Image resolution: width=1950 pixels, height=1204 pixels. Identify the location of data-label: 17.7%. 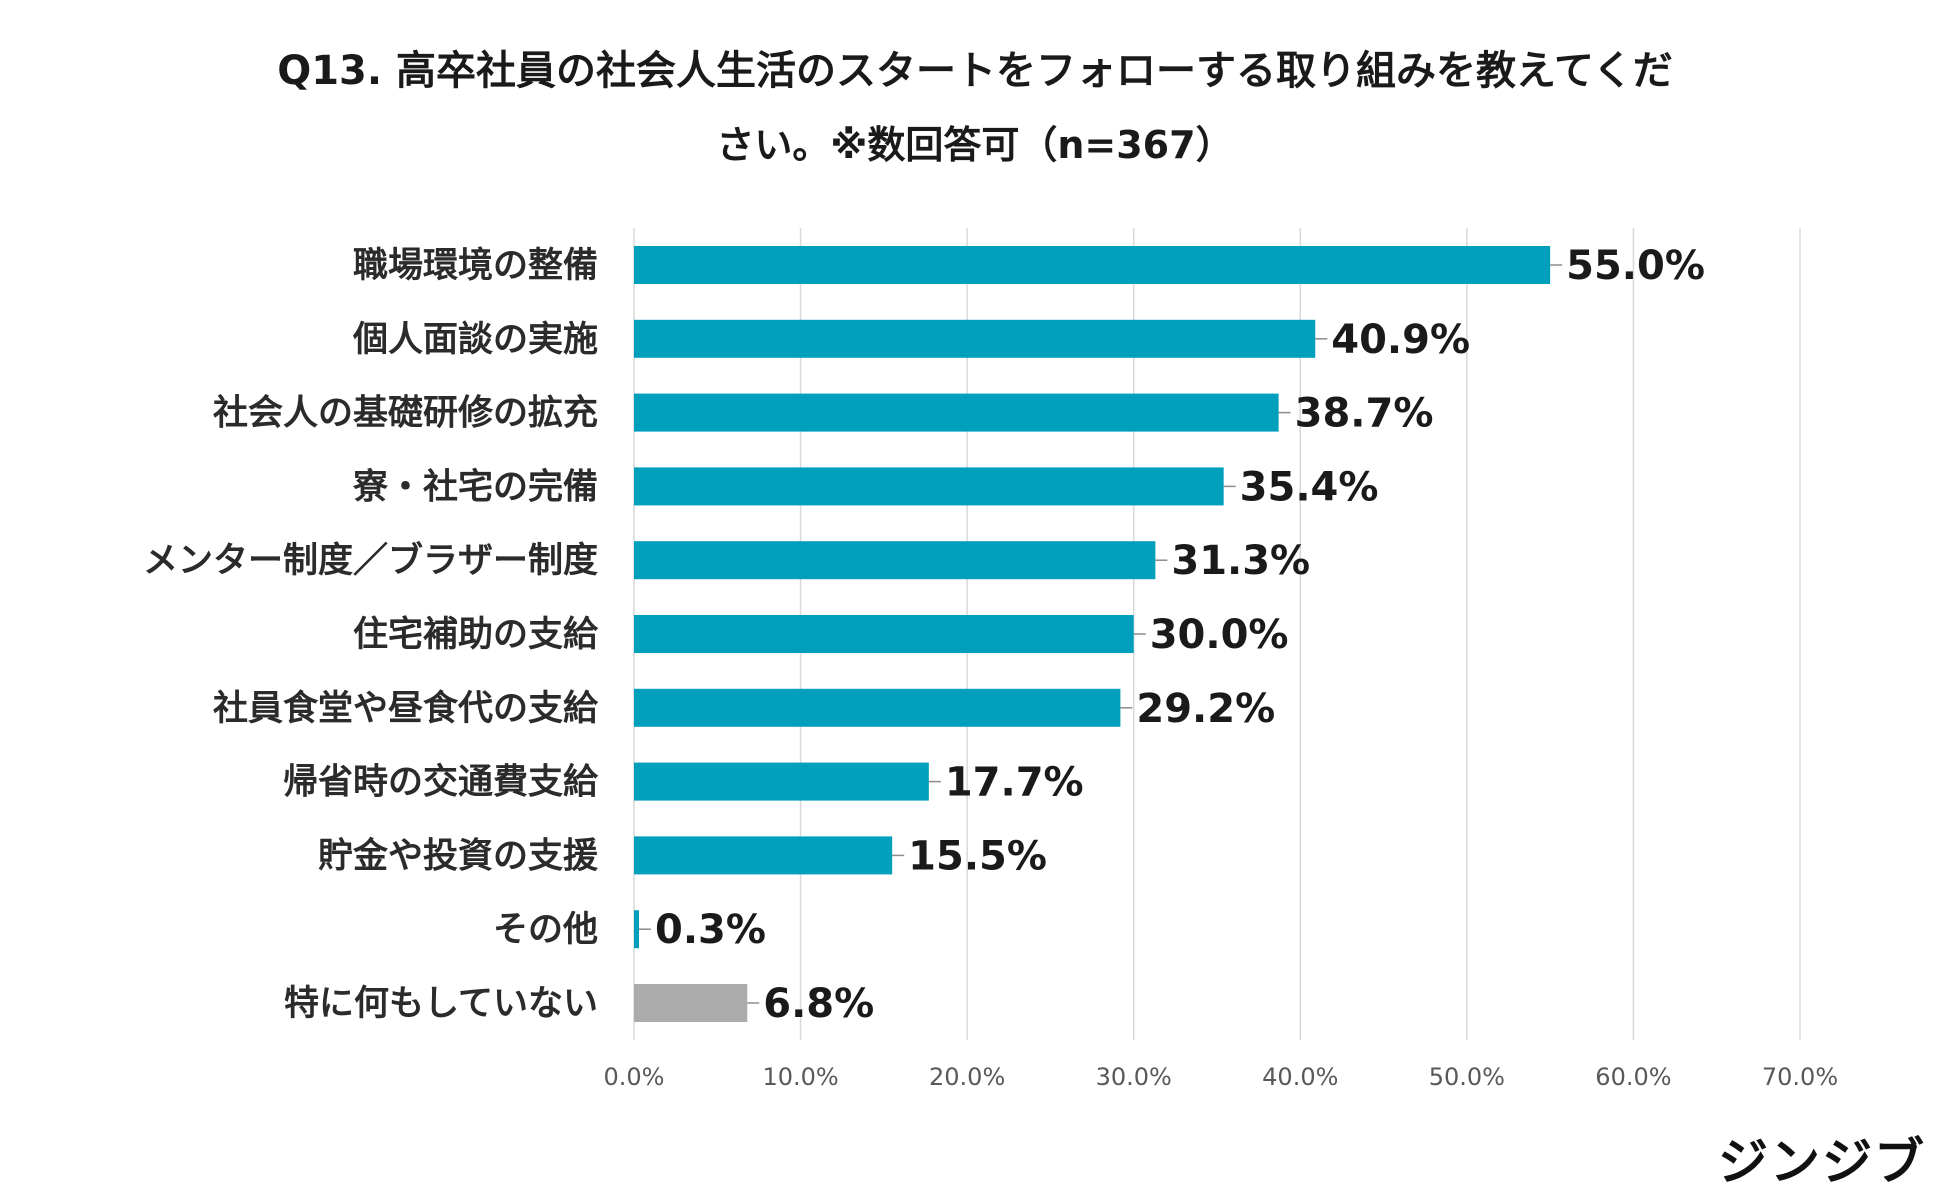
(1014, 783).